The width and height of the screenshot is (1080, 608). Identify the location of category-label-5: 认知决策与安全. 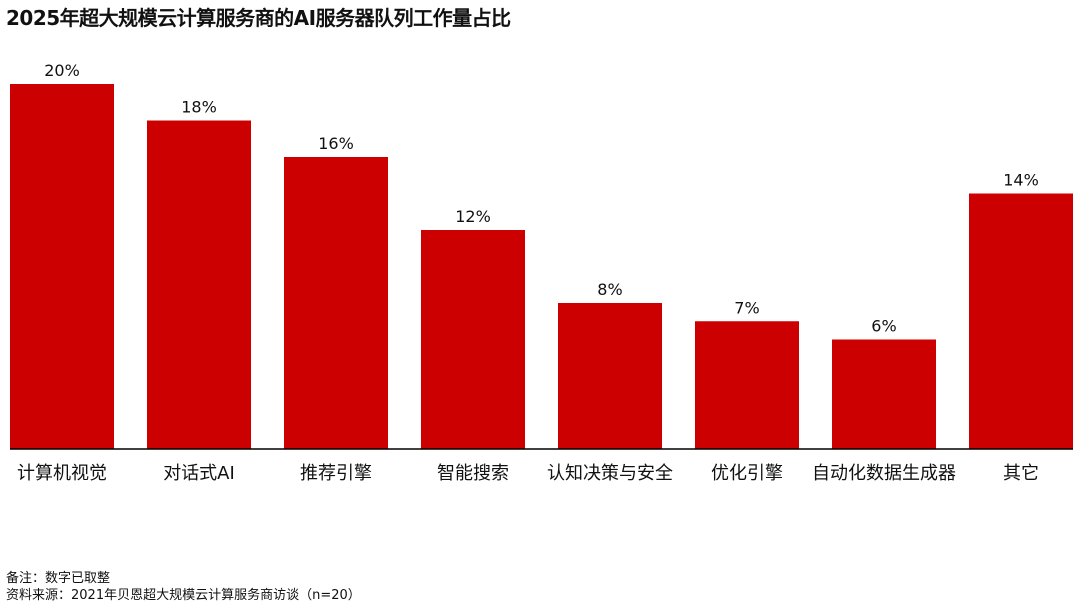
(610, 473).